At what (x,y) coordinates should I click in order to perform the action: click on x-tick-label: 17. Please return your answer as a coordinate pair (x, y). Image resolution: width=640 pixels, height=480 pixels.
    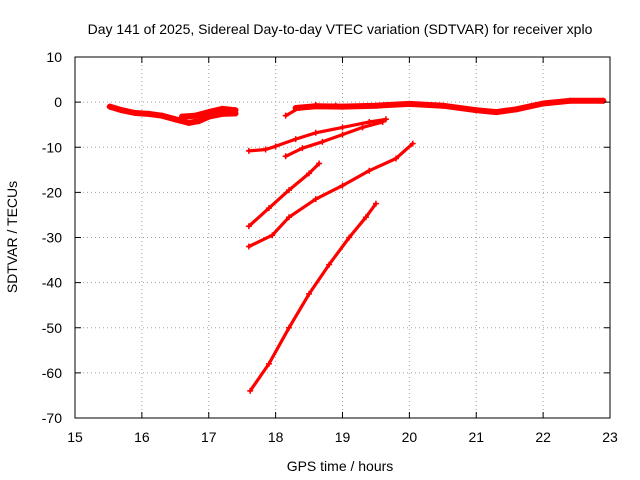
    Looking at the image, I should click on (209, 437).